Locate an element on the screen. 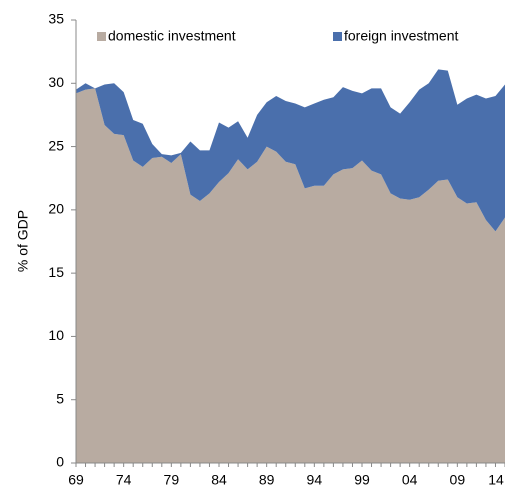 The width and height of the screenshot is (505, 490). y-tick-label: 35 is located at coordinates (56, 19).